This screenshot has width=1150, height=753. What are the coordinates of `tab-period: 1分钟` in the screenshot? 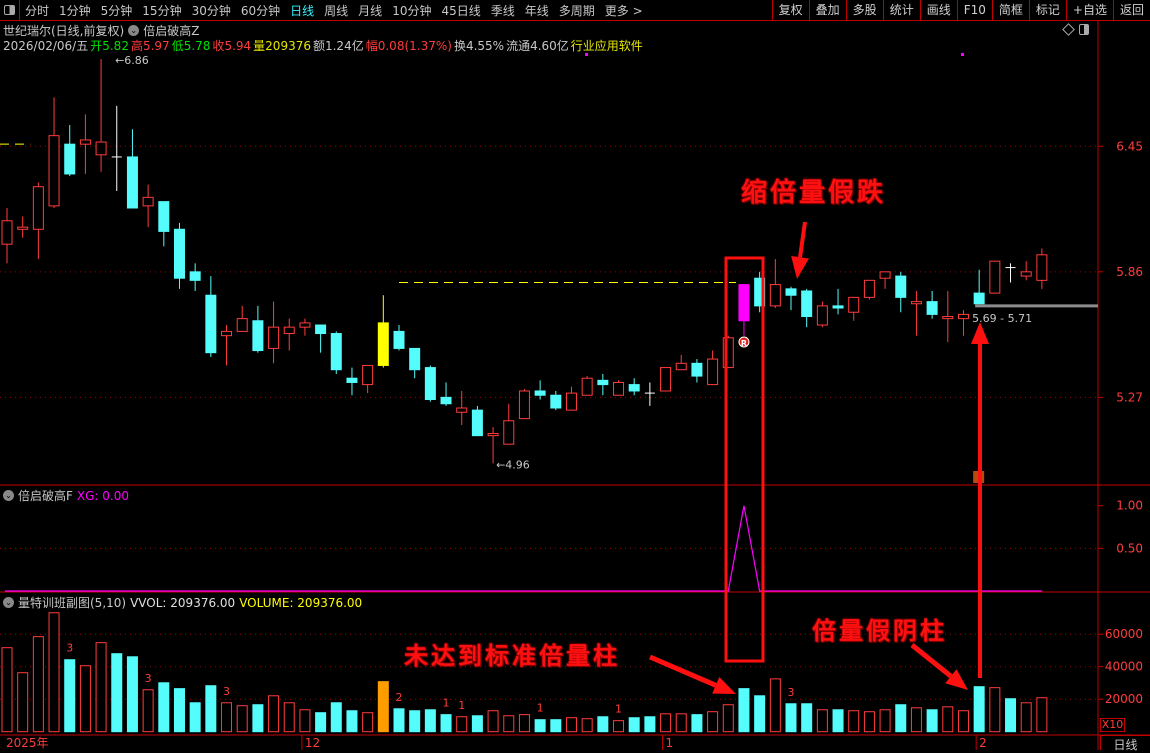 It's located at (75, 10).